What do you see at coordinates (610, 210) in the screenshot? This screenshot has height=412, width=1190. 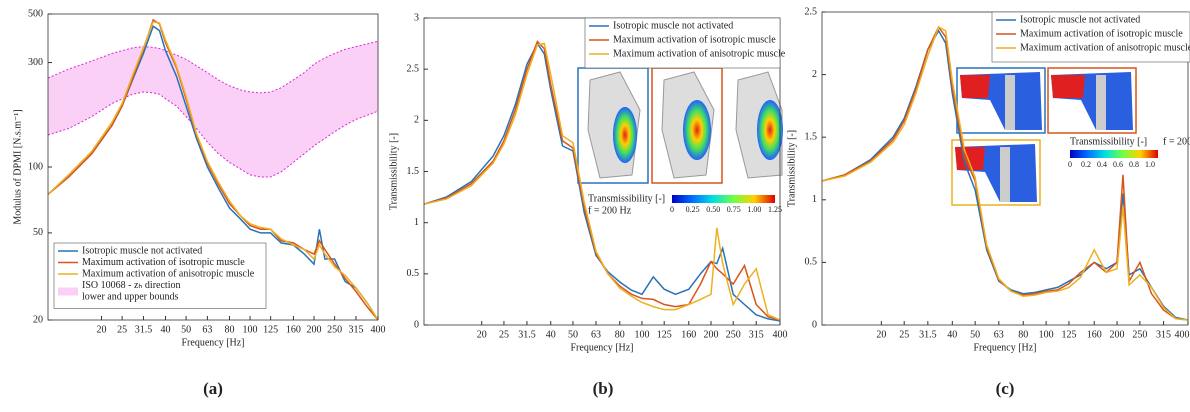 I see `colorbar-note: f = 200 Hz` at bounding box center [610, 210].